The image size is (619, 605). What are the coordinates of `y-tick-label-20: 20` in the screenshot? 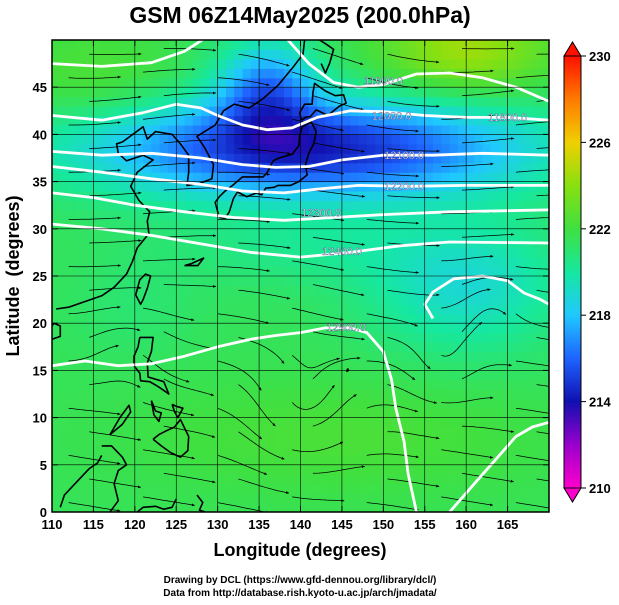 It's located at (40, 323).